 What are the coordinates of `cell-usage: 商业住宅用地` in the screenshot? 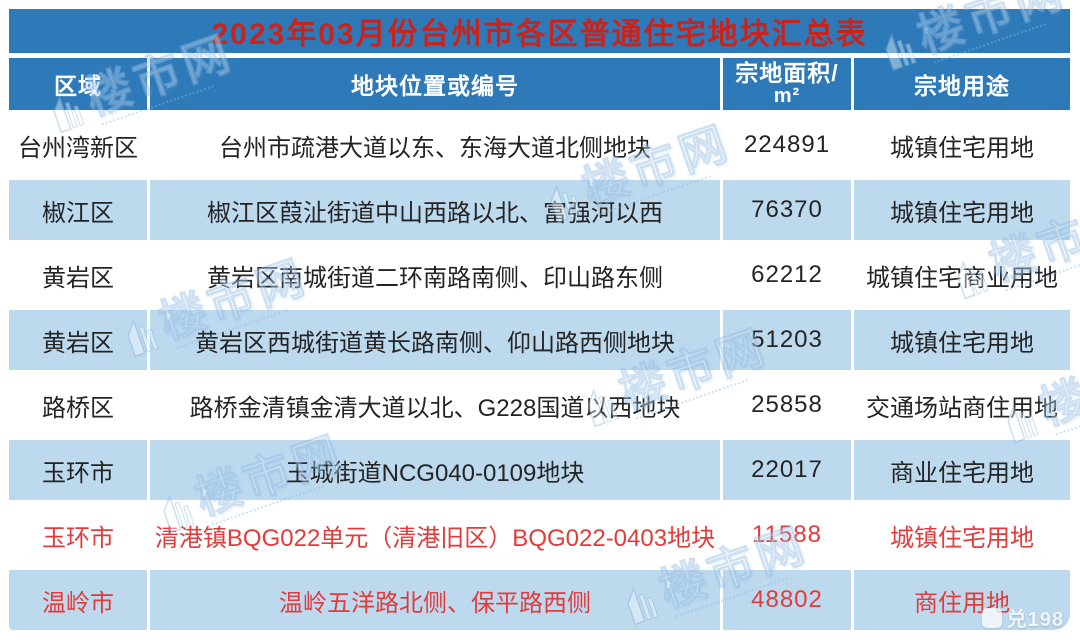 It's located at (962, 470).